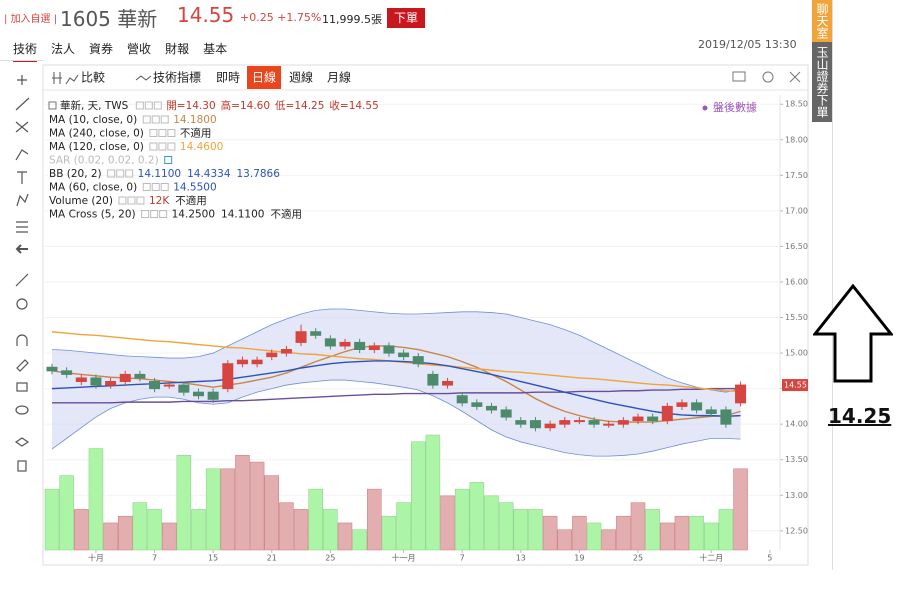 This screenshot has height=600, width=900. Describe the element at coordinates (139, 49) in the screenshot. I see `tab: 營收` at that location.